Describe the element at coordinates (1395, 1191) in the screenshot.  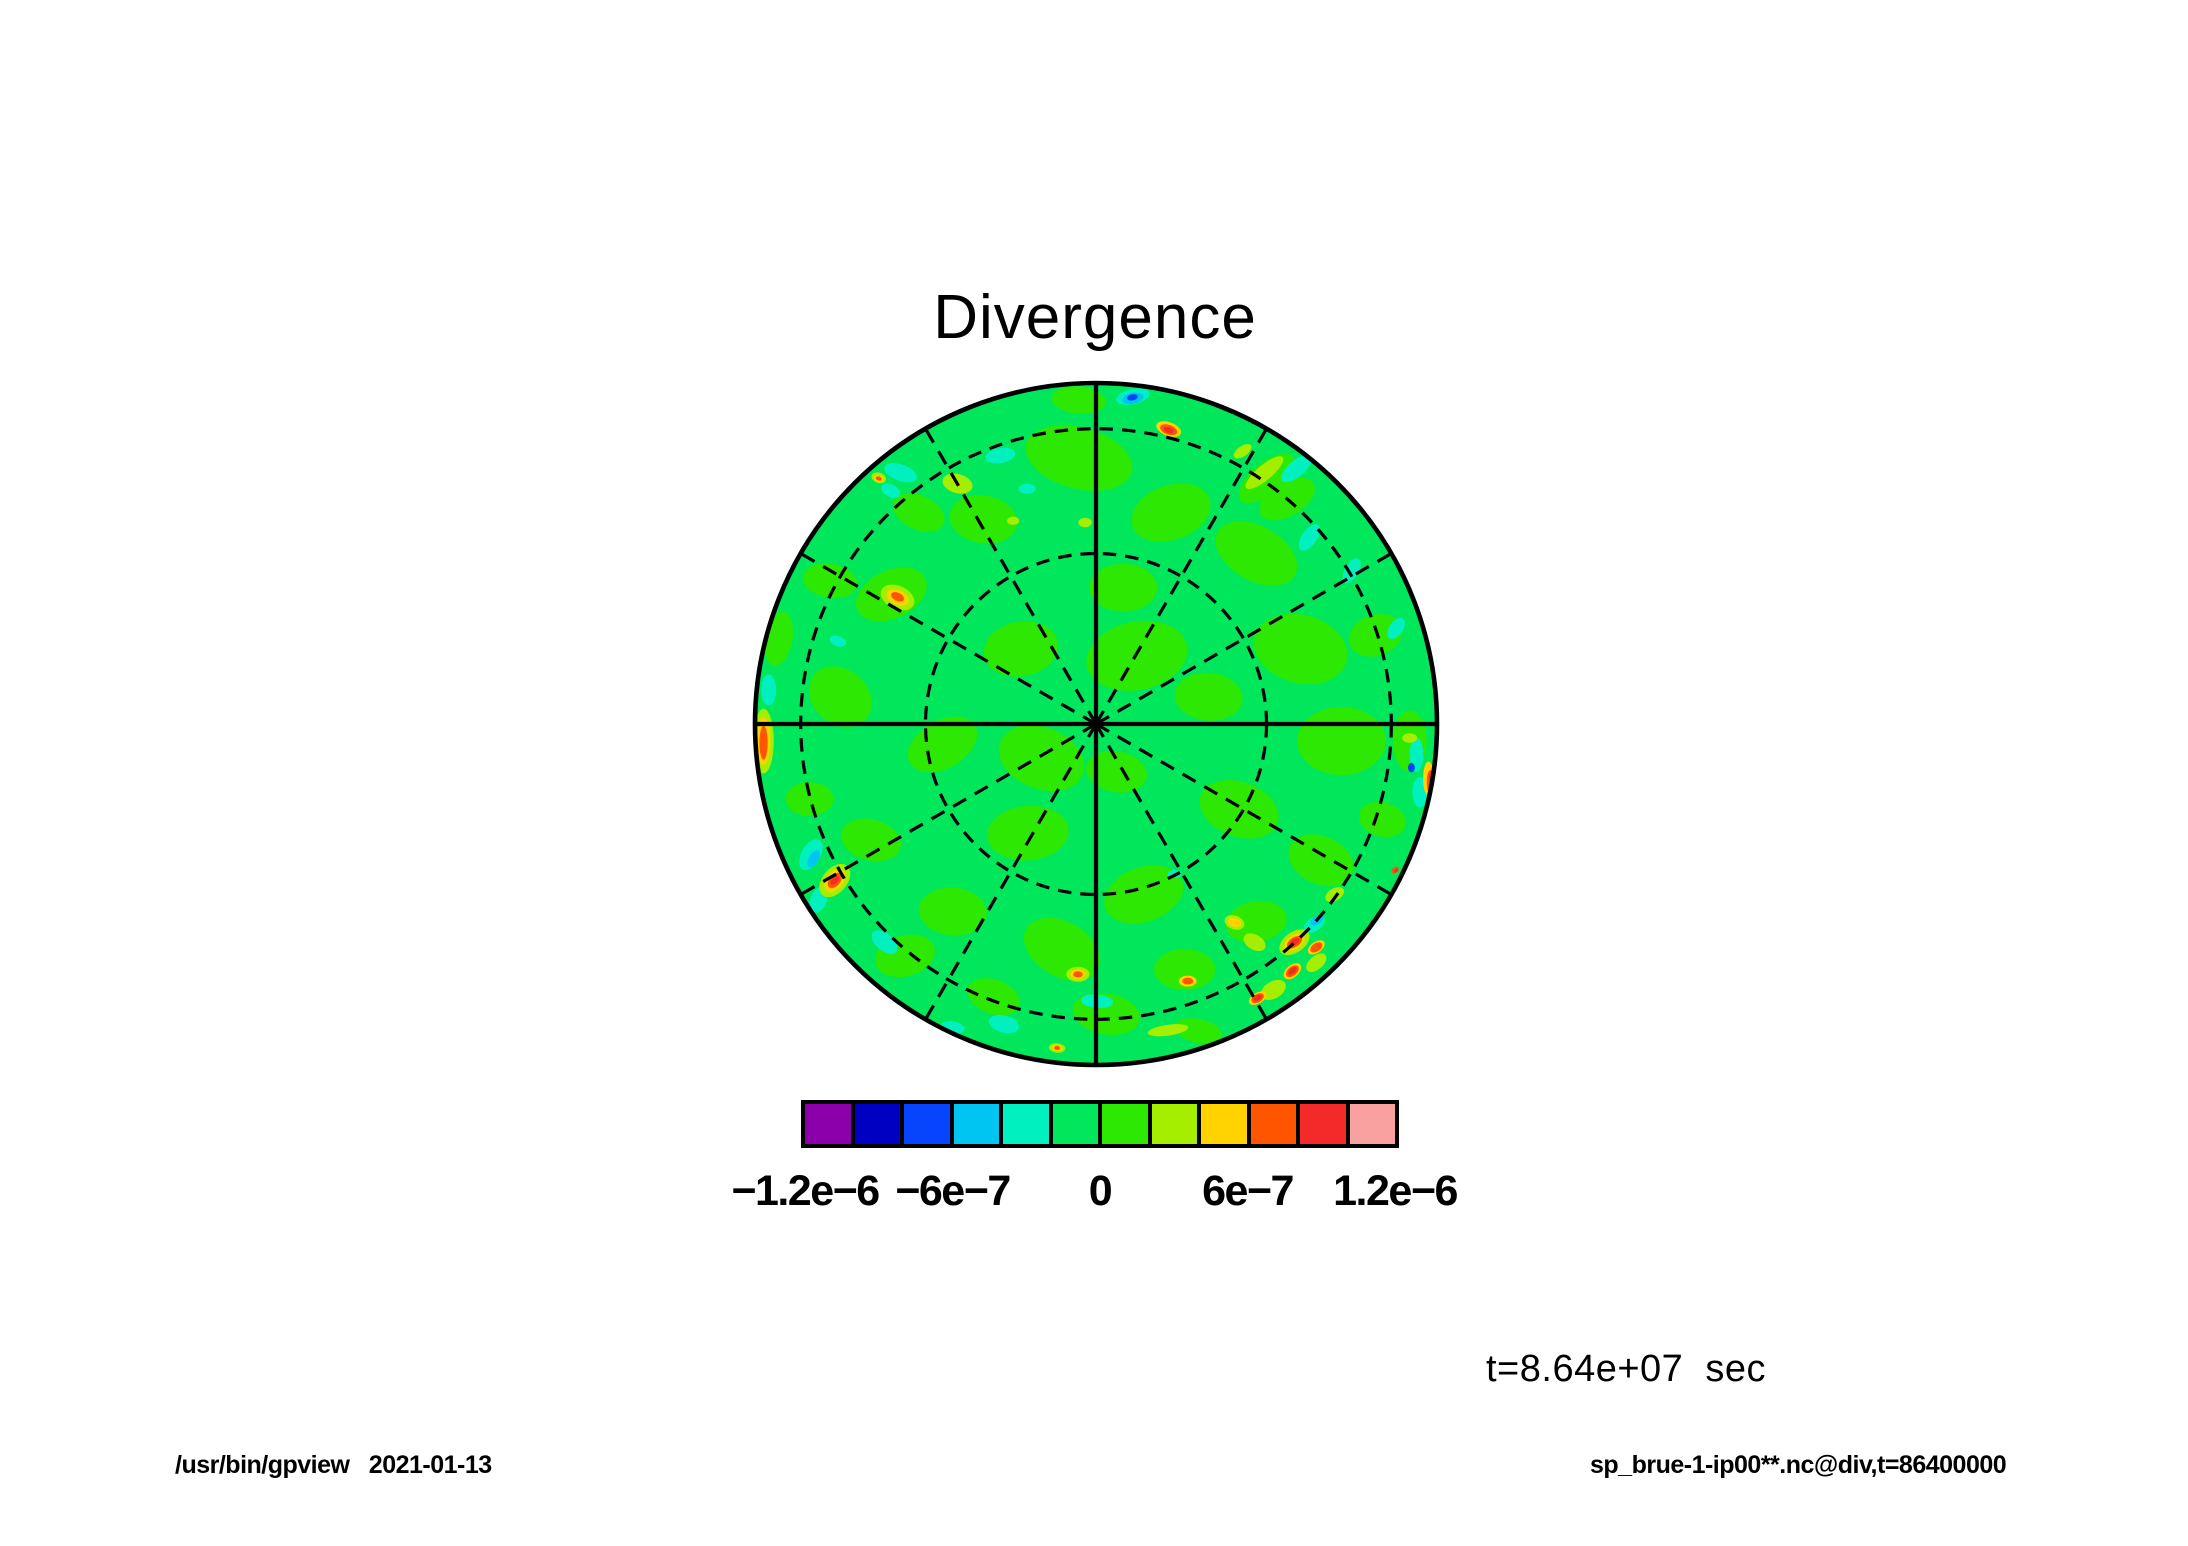
I see `colorbar-tick-label: 1.2e−6` at that location.